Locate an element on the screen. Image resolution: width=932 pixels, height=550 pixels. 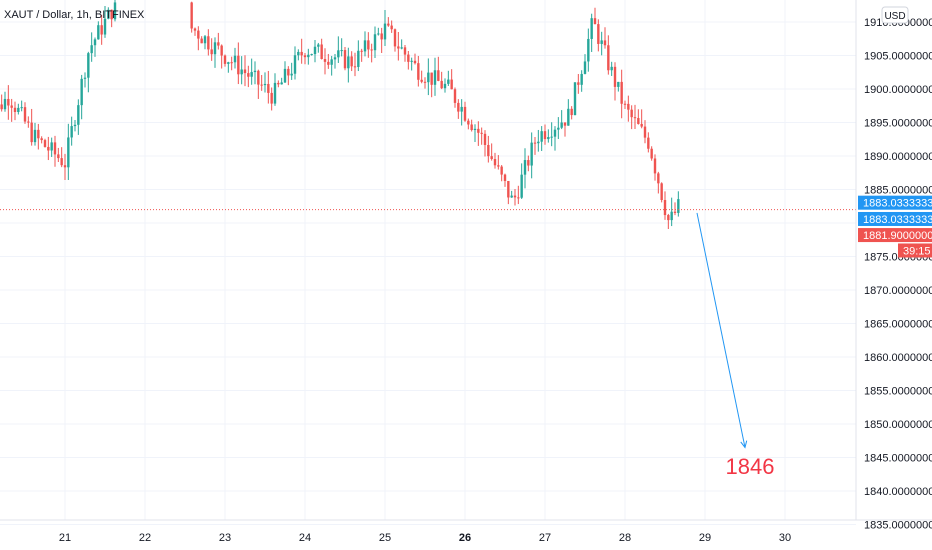
countdown-text: 39:15 is located at coordinates (917, 251).